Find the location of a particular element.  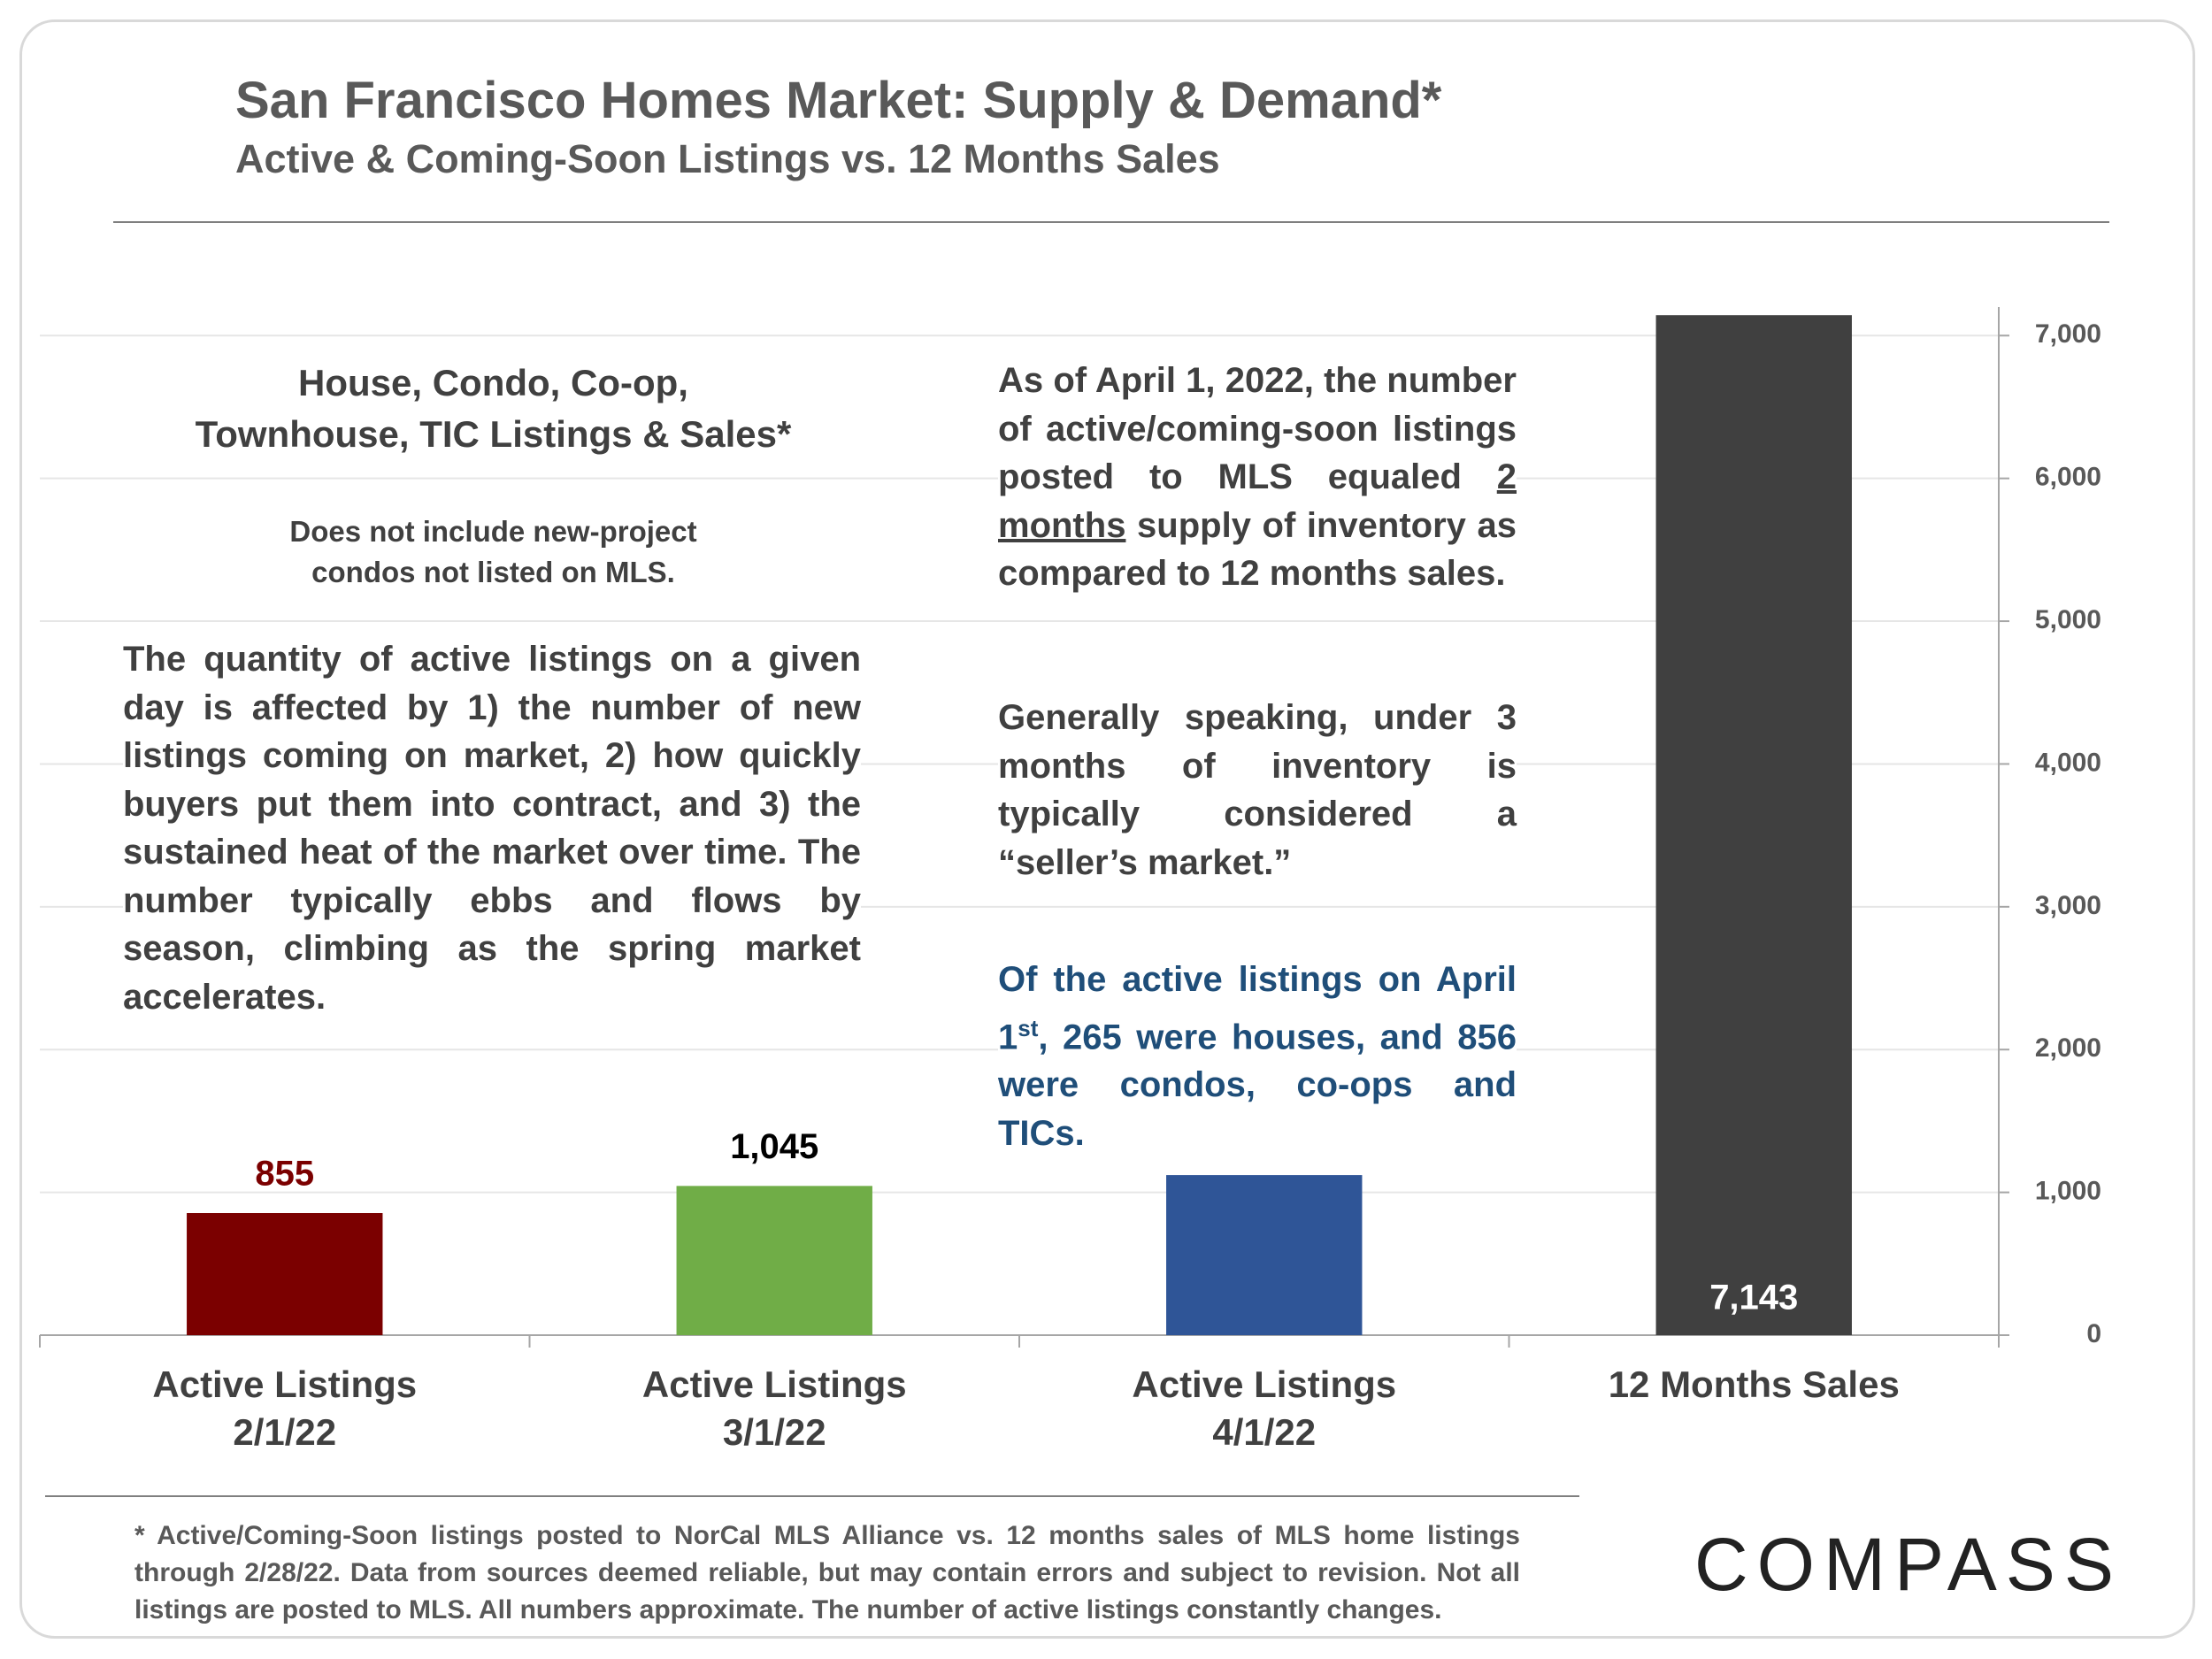

y-tick-label: 2,000 is located at coordinates (2068, 1048).